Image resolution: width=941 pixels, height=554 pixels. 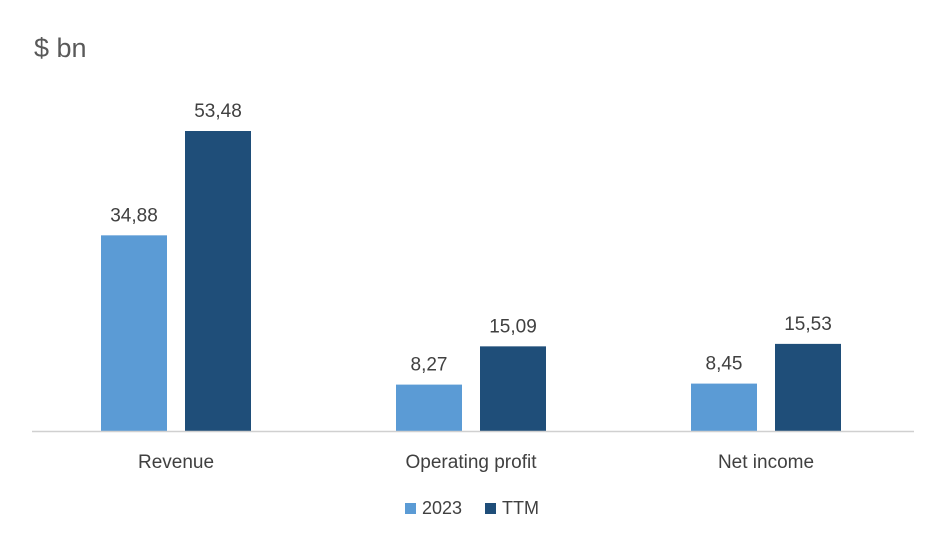 What do you see at coordinates (808, 324) in the screenshot?
I see `data-label-net-income-ttm: 15,53` at bounding box center [808, 324].